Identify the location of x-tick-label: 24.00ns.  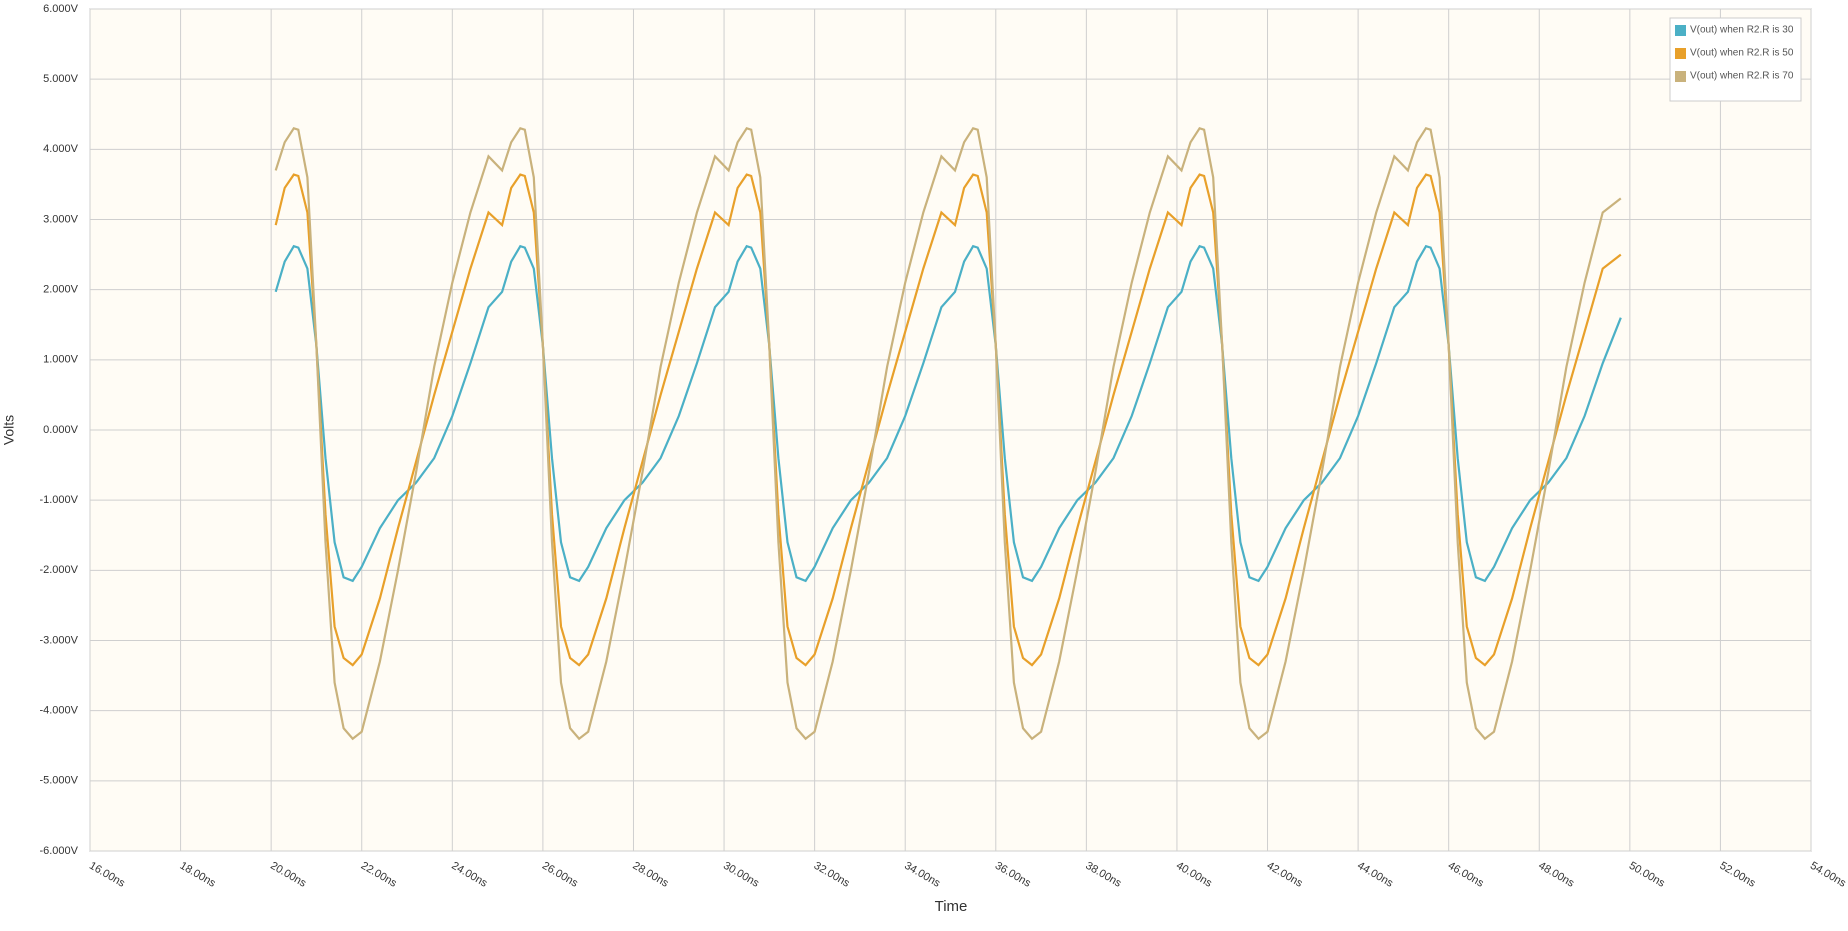
(469, 875).